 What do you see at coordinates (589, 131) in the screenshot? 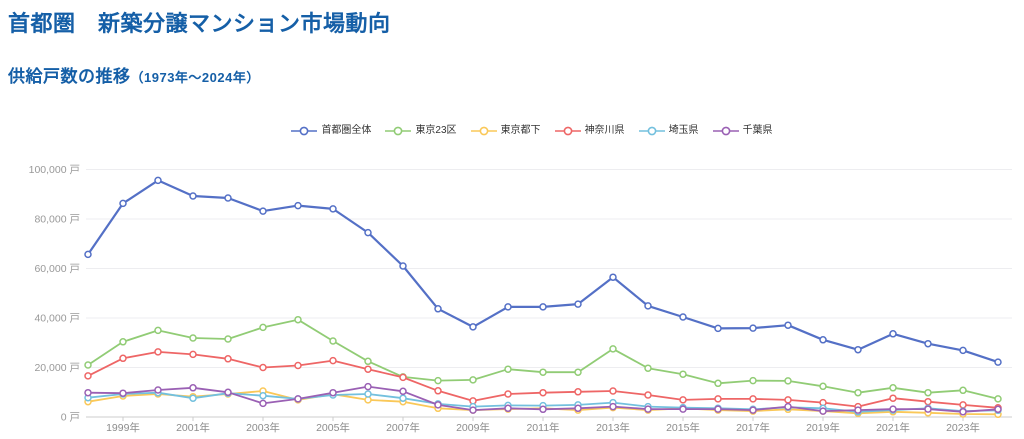
I see `legend-item-kanagawa: 神奈川県` at bounding box center [589, 131].